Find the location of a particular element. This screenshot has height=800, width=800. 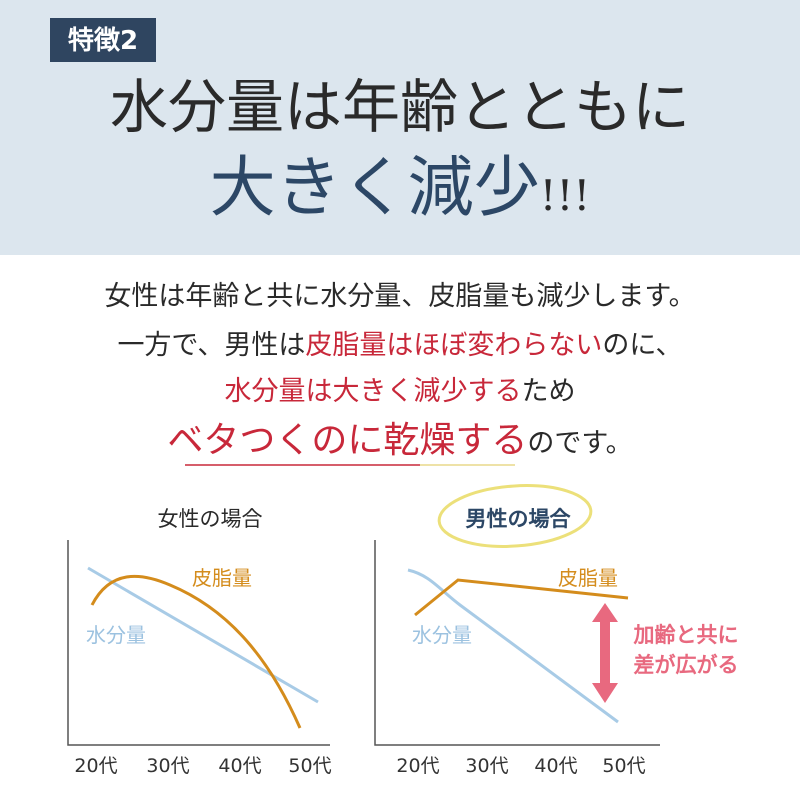

annotation: 差が広がる is located at coordinates (686, 665).